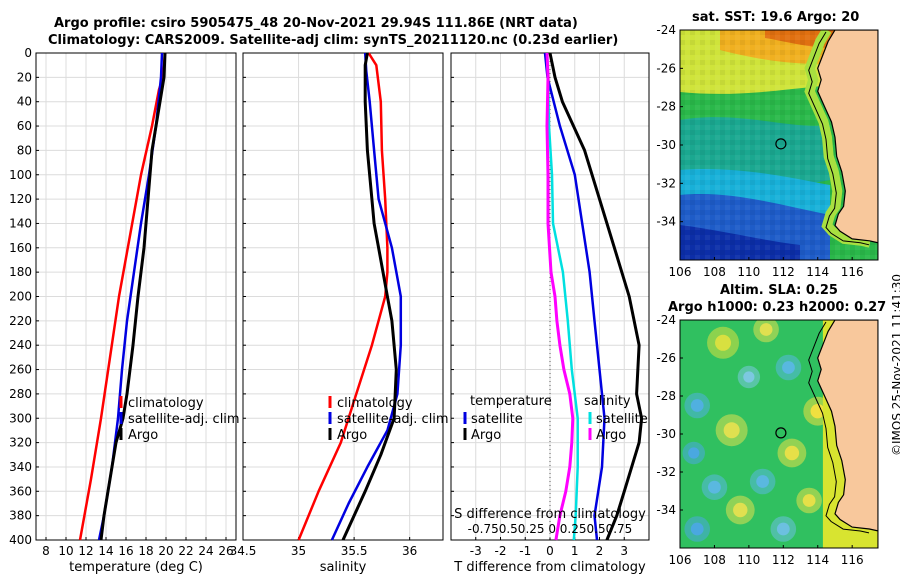  I want to click on sst-map-area, so click(779, 145).